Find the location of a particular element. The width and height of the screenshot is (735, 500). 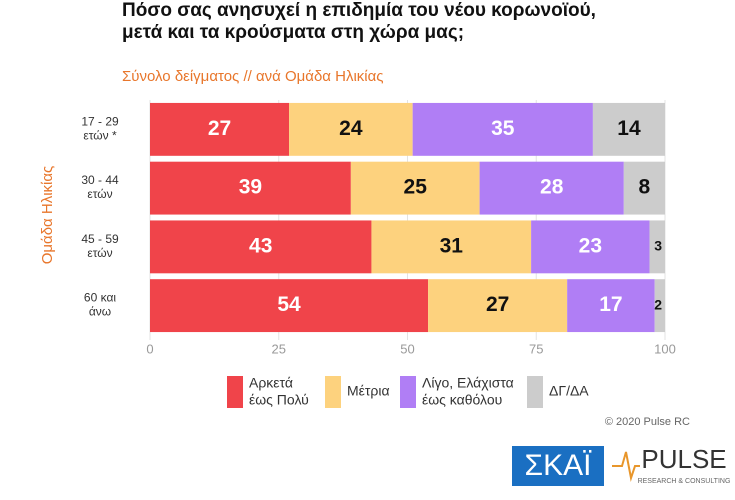

value-label: 17 is located at coordinates (610, 304).